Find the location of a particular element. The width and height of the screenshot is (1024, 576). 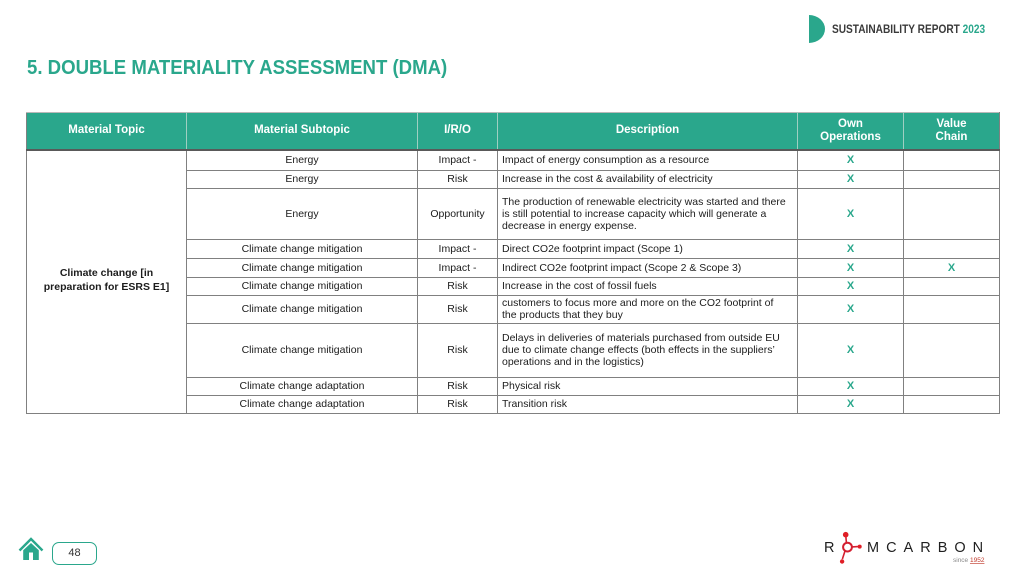

svg-text: since 1952 is located at coordinates (969, 560).